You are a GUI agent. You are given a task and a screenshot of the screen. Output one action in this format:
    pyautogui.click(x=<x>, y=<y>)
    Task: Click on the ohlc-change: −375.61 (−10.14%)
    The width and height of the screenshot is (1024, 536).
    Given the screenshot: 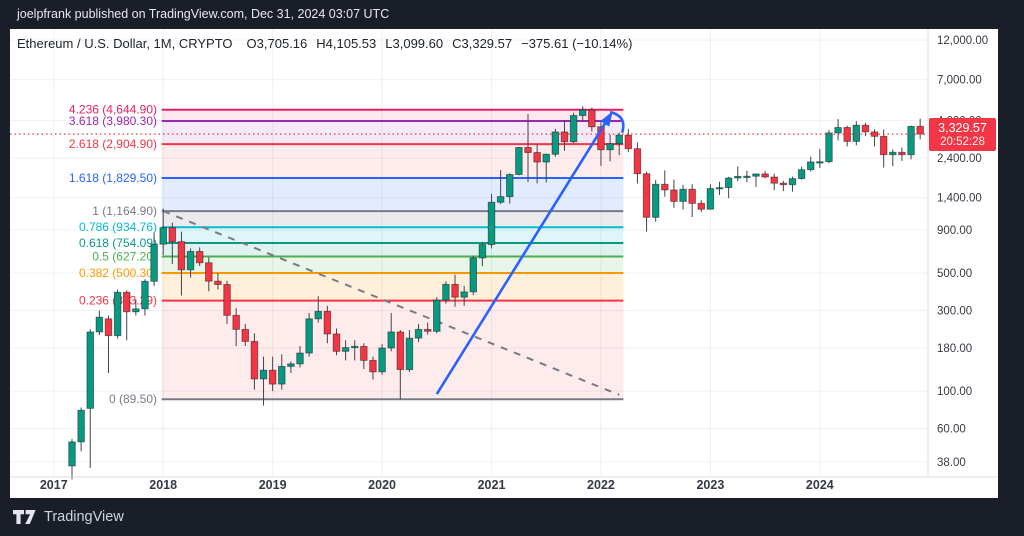 What is the action you would take?
    pyautogui.click(x=577, y=43)
    